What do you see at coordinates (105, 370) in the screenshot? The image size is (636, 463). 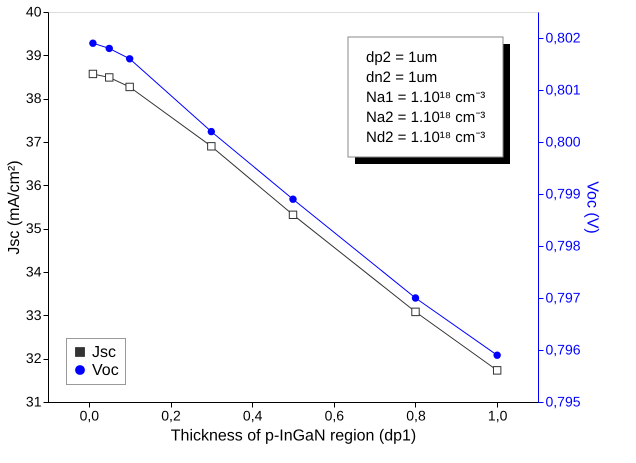 I see `legend-label: Voc` at bounding box center [105, 370].